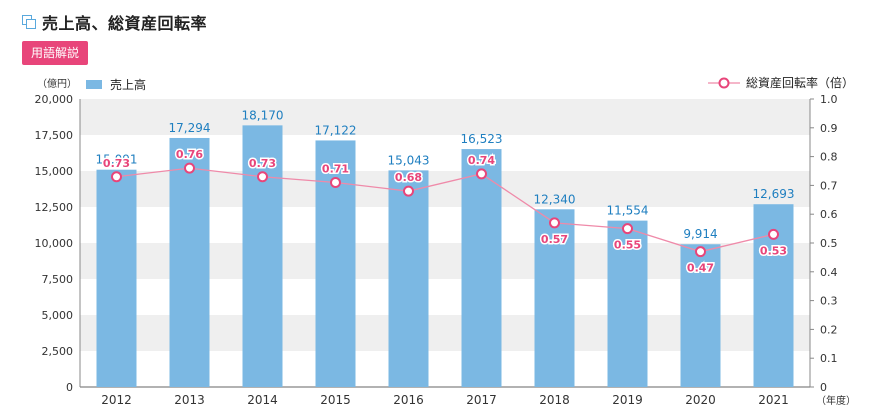  Describe the element at coordinates (54, 207) in the screenshot. I see `left-tick-label: 12,500` at that location.